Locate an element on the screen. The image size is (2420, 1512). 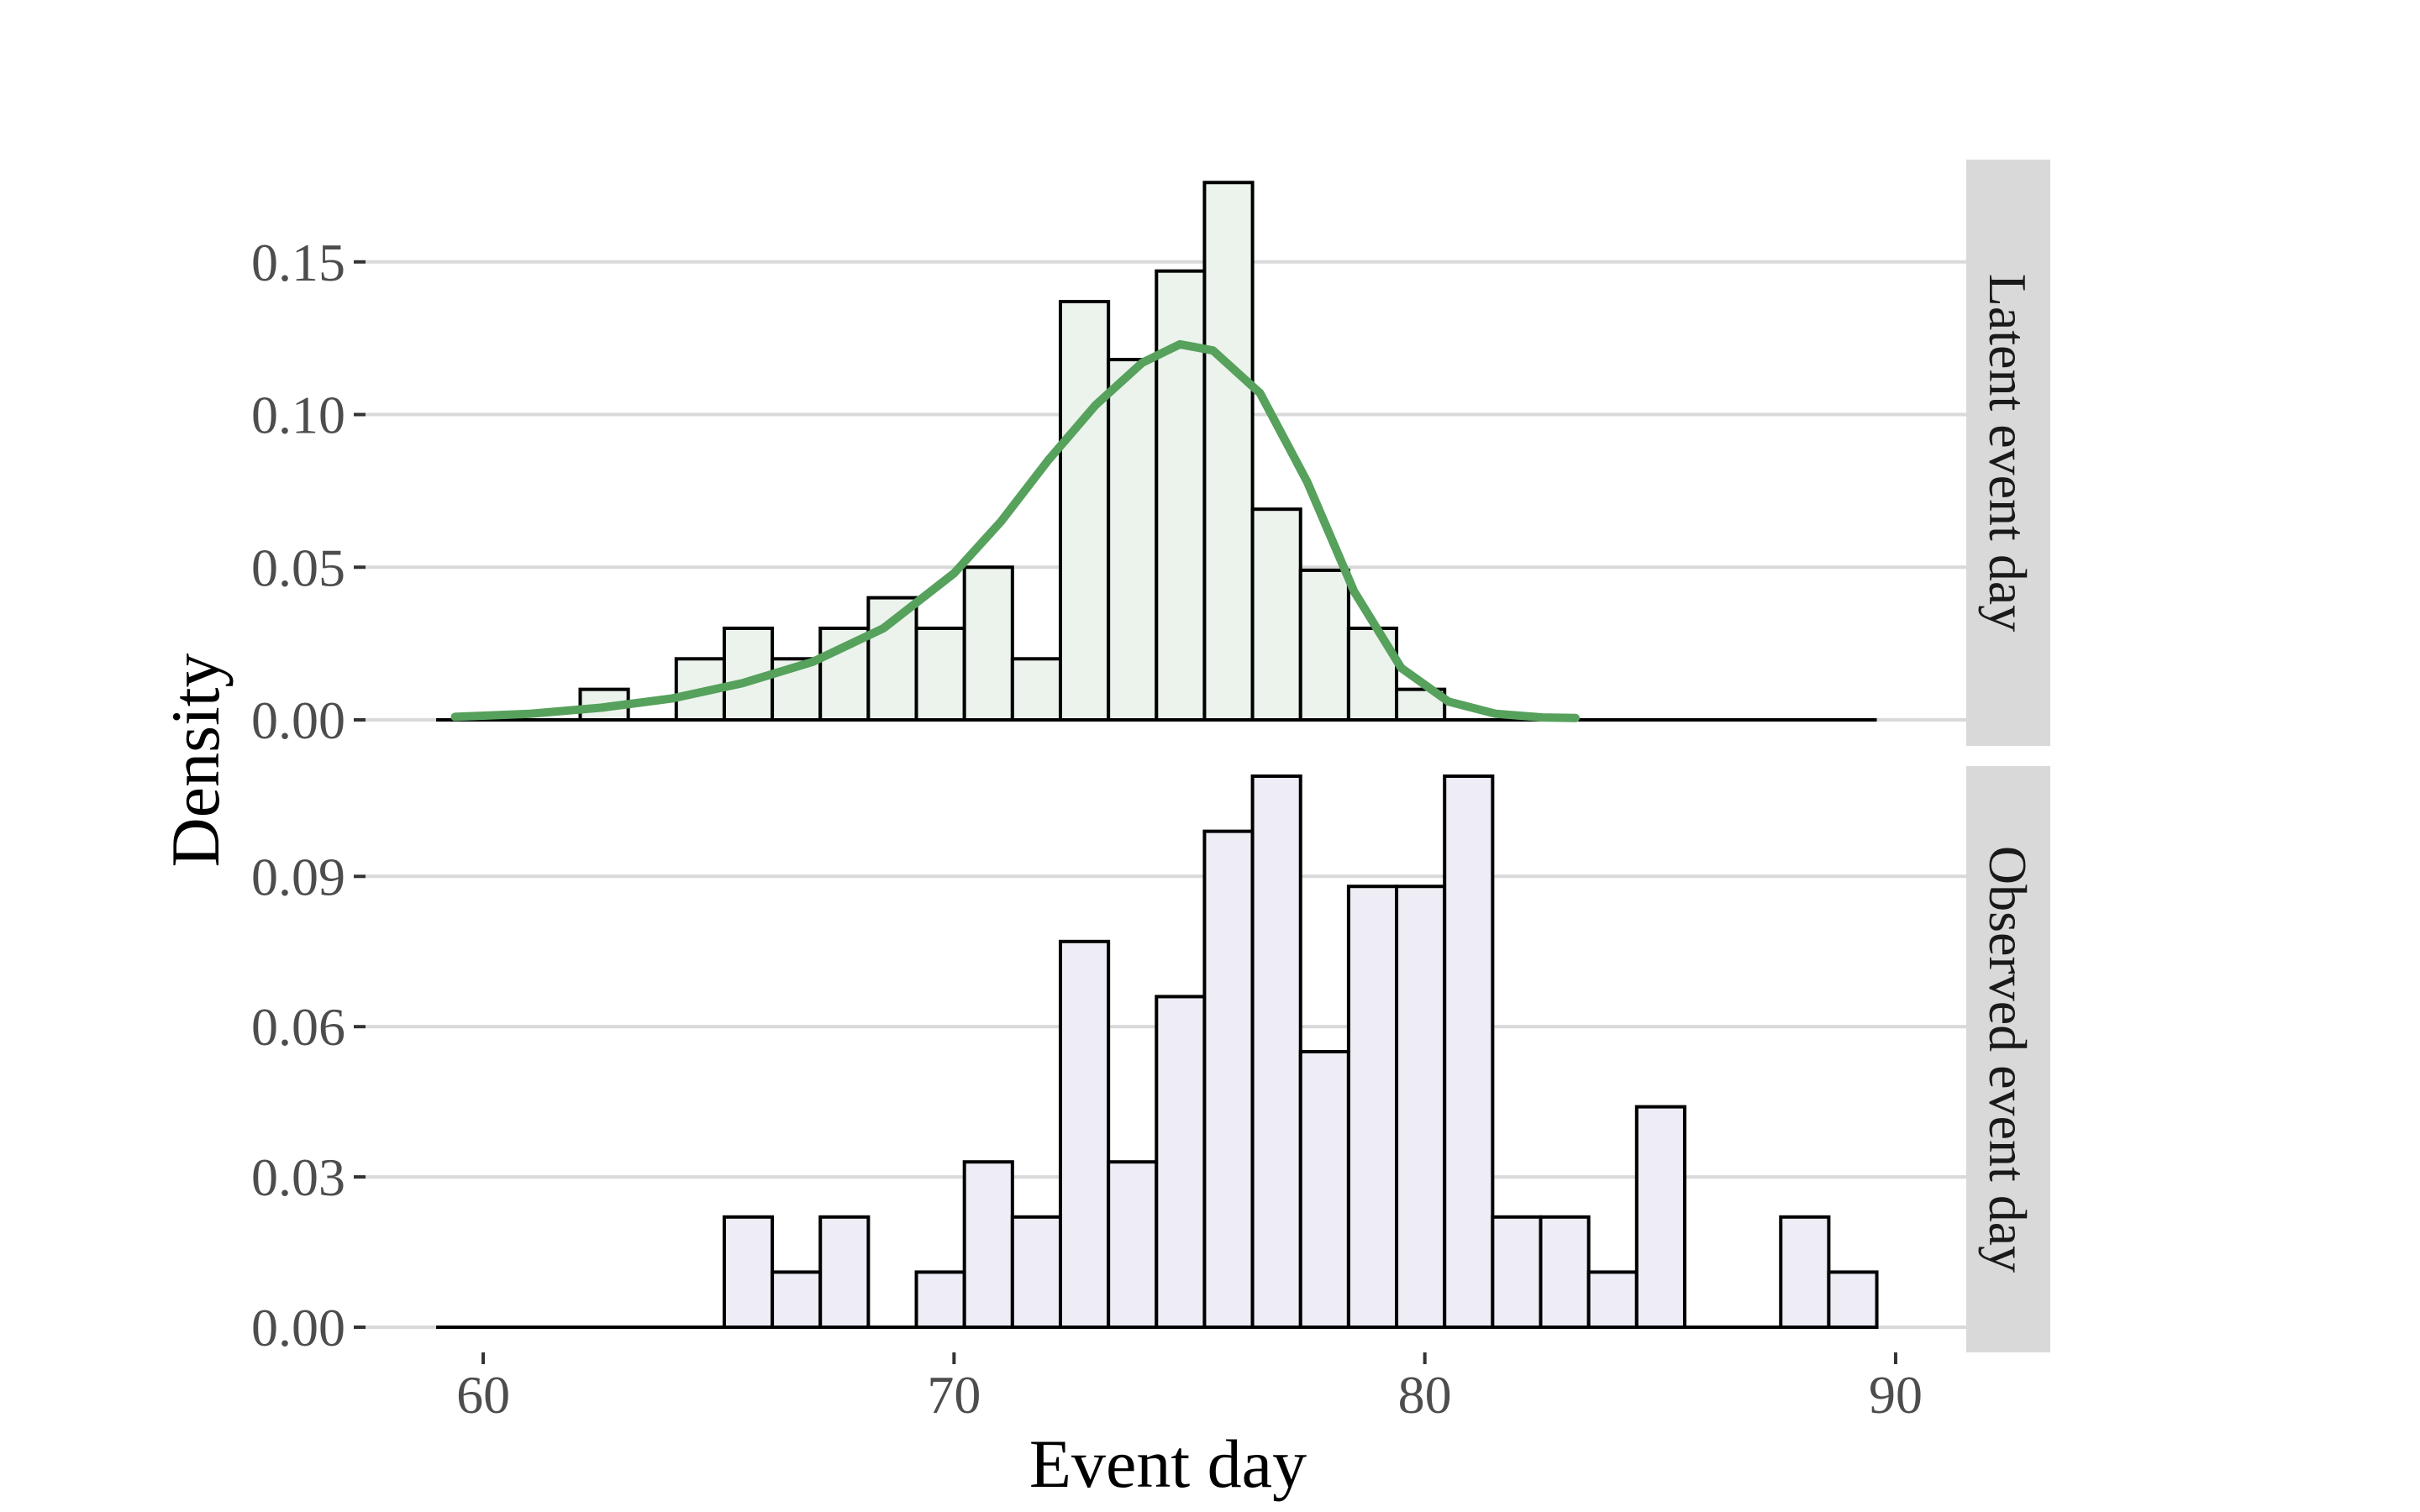
facet-strip-label: Latent event day is located at coordinates (2008, 453).